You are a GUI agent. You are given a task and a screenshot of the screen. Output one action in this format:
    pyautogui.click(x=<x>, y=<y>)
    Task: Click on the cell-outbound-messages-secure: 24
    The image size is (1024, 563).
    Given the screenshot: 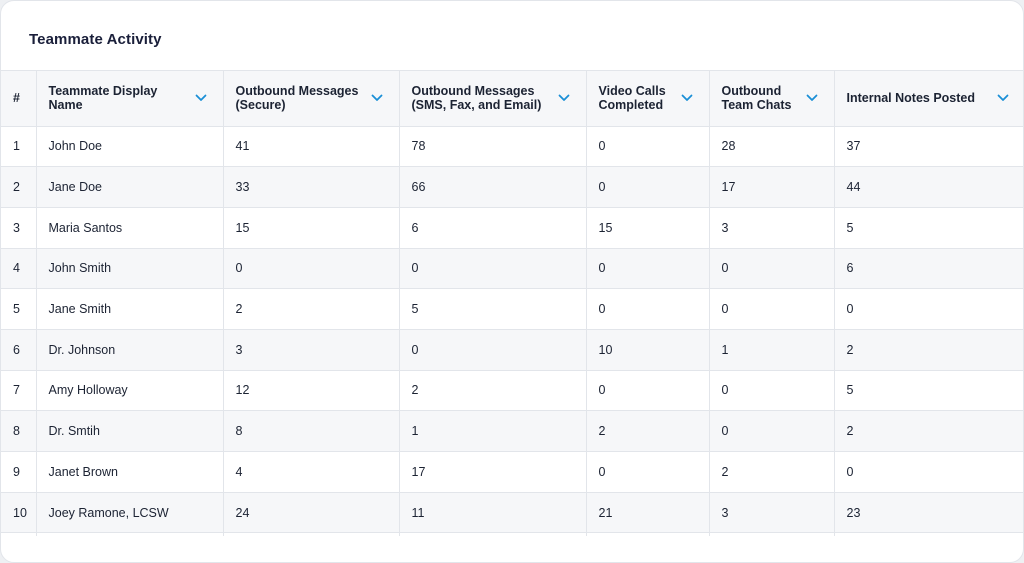 What is the action you would take?
    pyautogui.click(x=311, y=513)
    